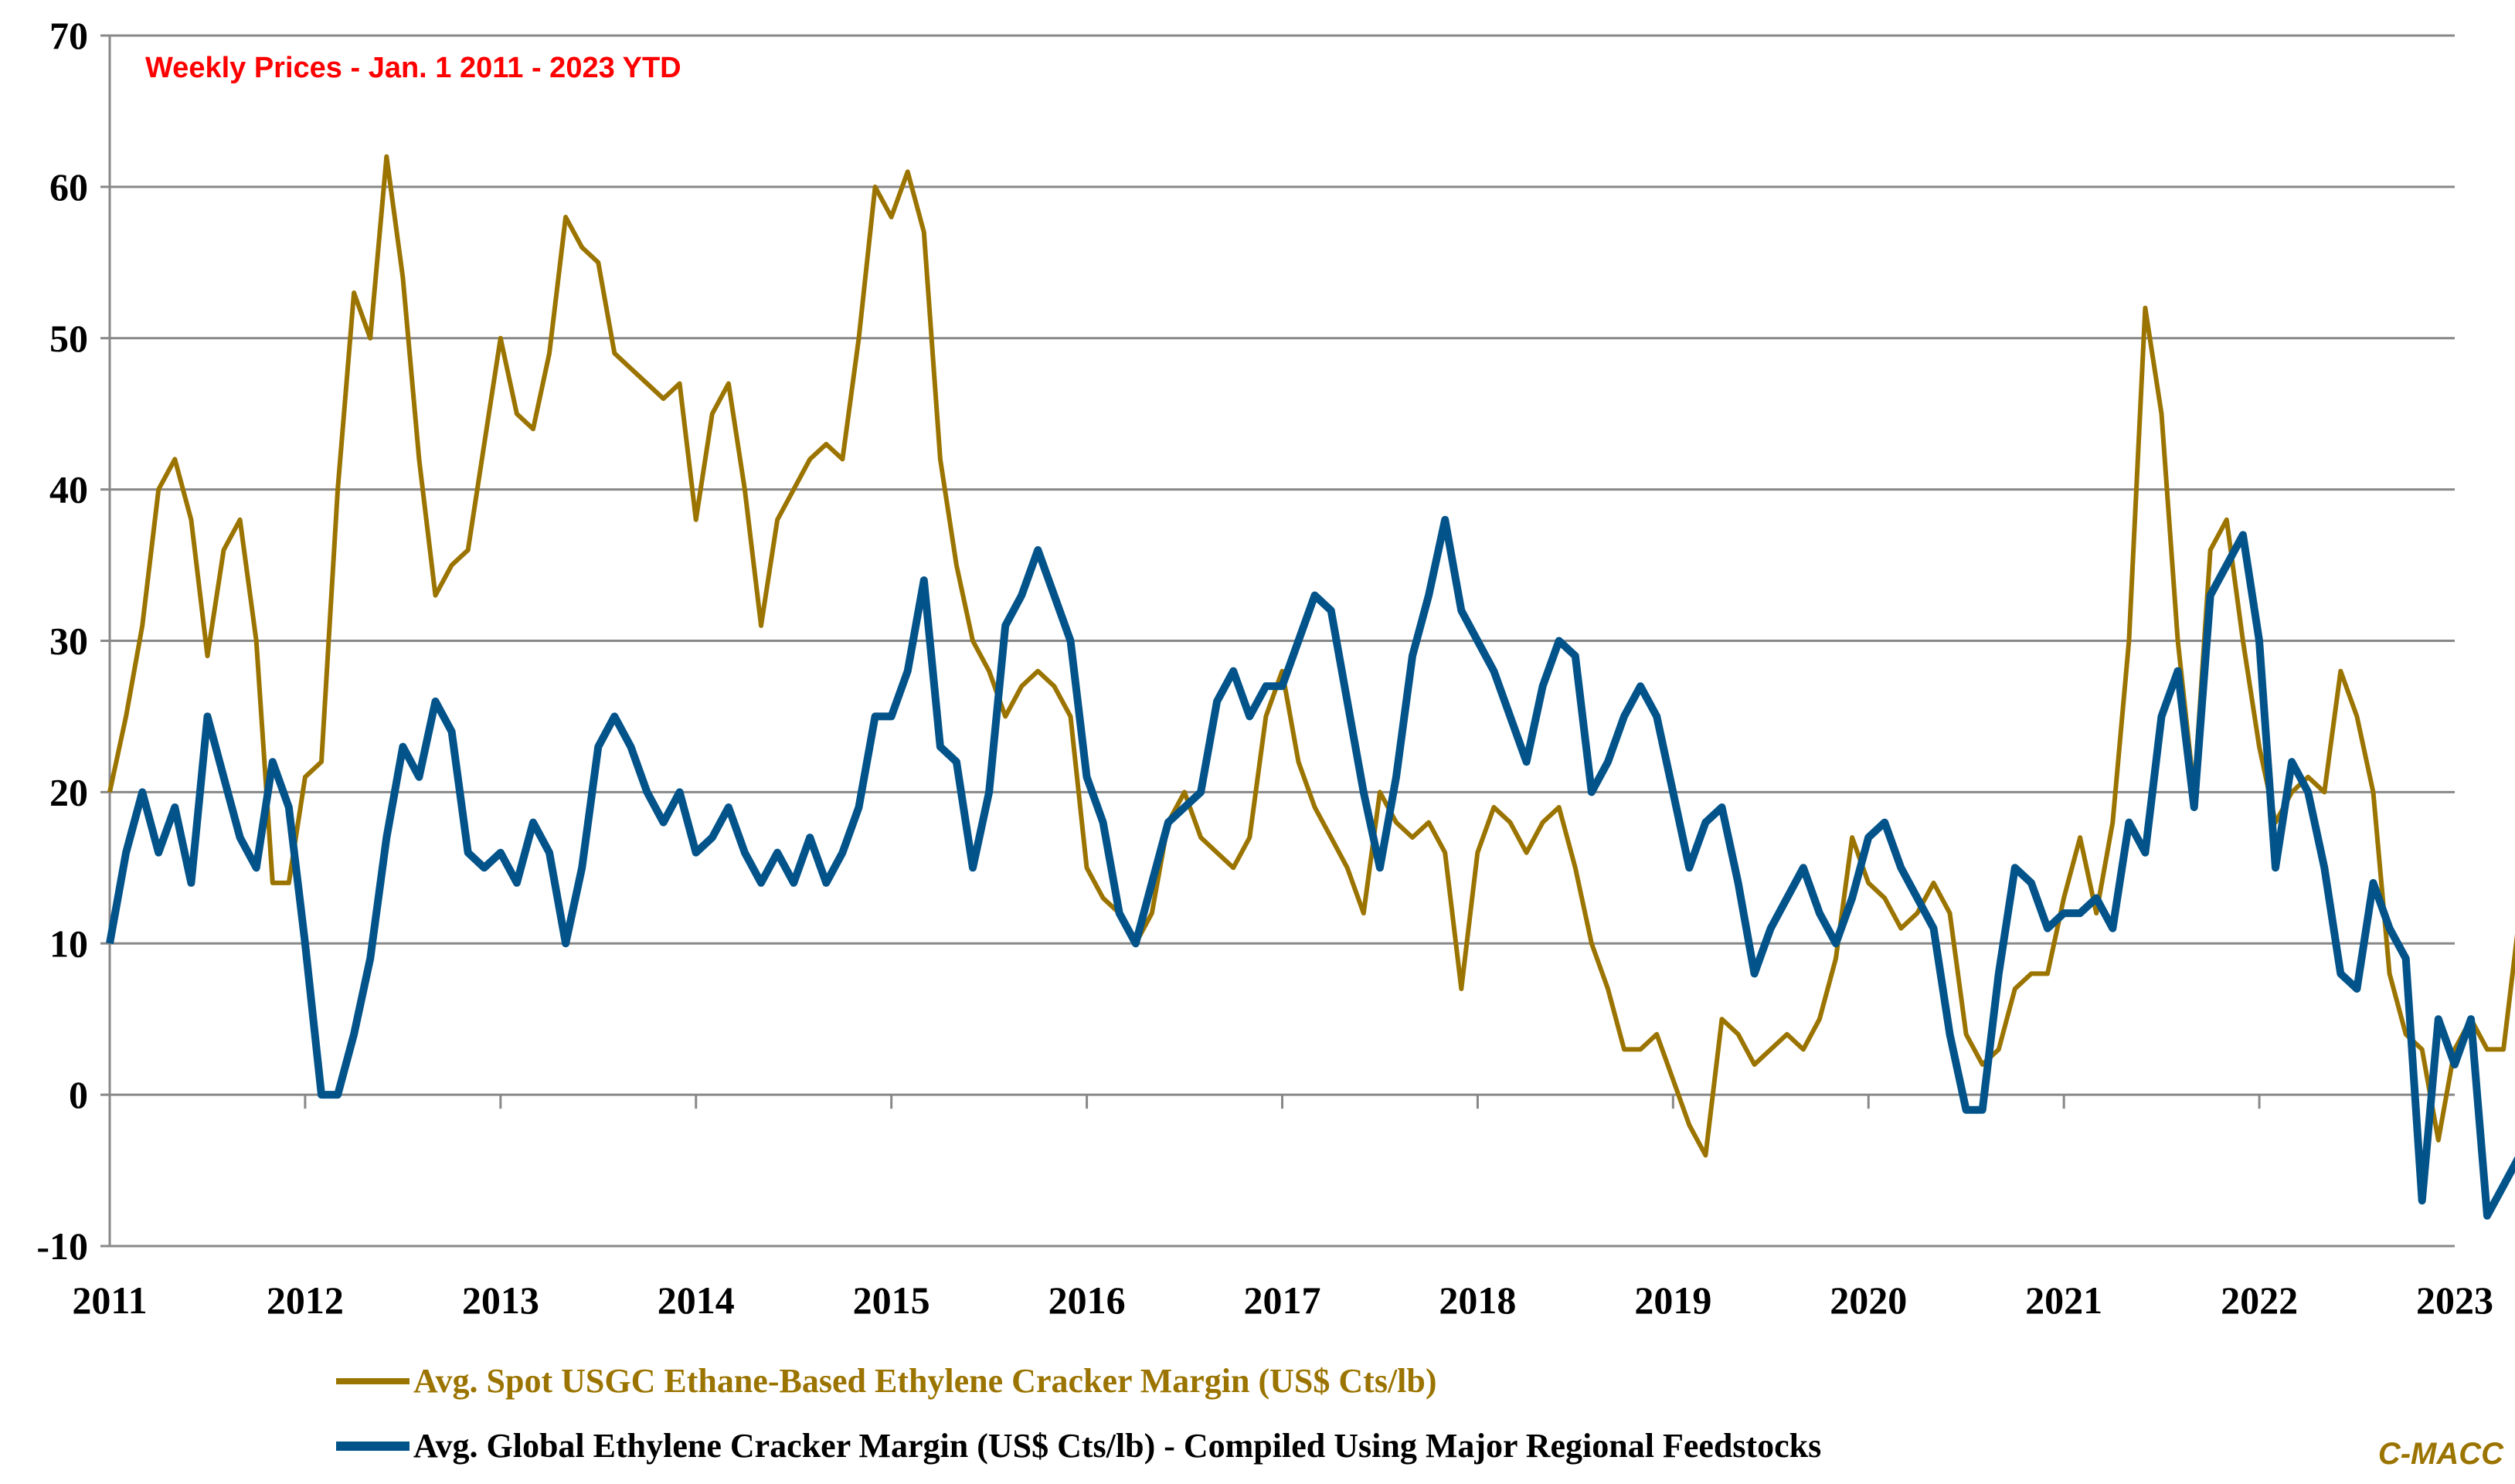  Describe the element at coordinates (1477, 1300) in the screenshot. I see `x-tick-label: 2018` at that location.